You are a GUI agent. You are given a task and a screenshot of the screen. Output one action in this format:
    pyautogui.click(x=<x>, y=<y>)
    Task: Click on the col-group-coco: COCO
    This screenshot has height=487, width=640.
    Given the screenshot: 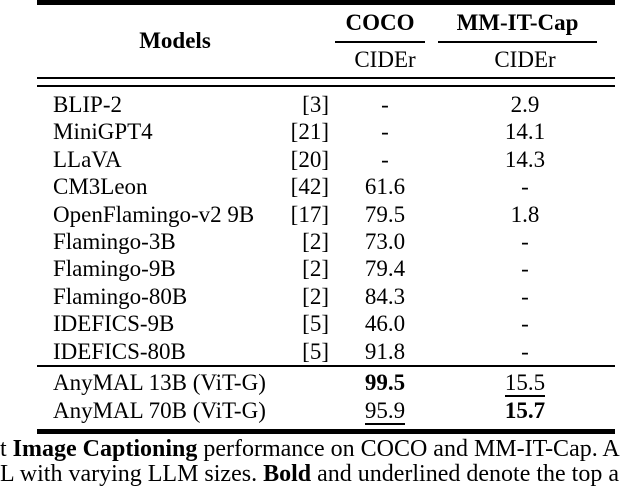 What is the action you would take?
    pyautogui.click(x=380, y=24)
    